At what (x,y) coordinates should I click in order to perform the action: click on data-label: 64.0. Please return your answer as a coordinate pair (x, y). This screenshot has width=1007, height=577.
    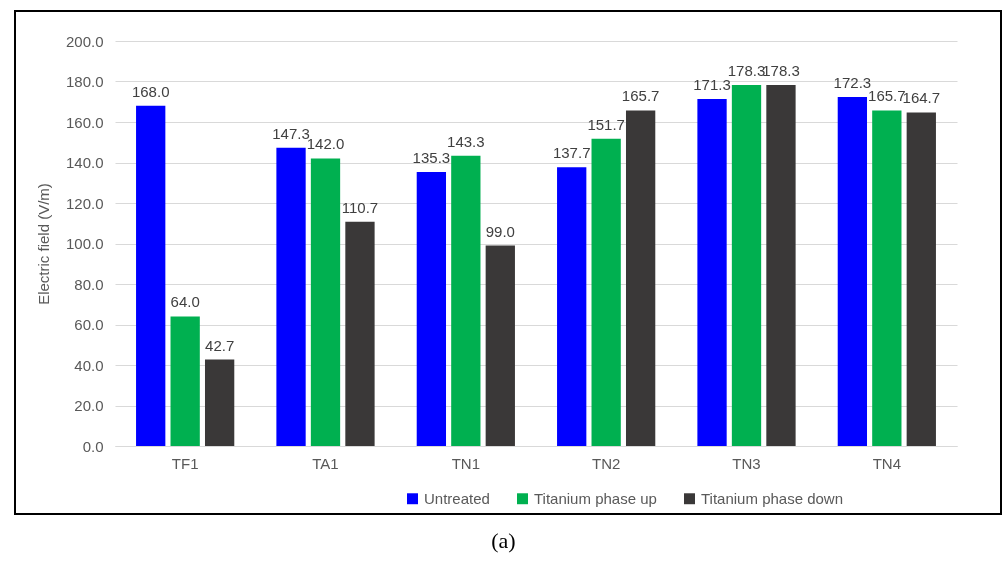
    Looking at the image, I should click on (185, 302).